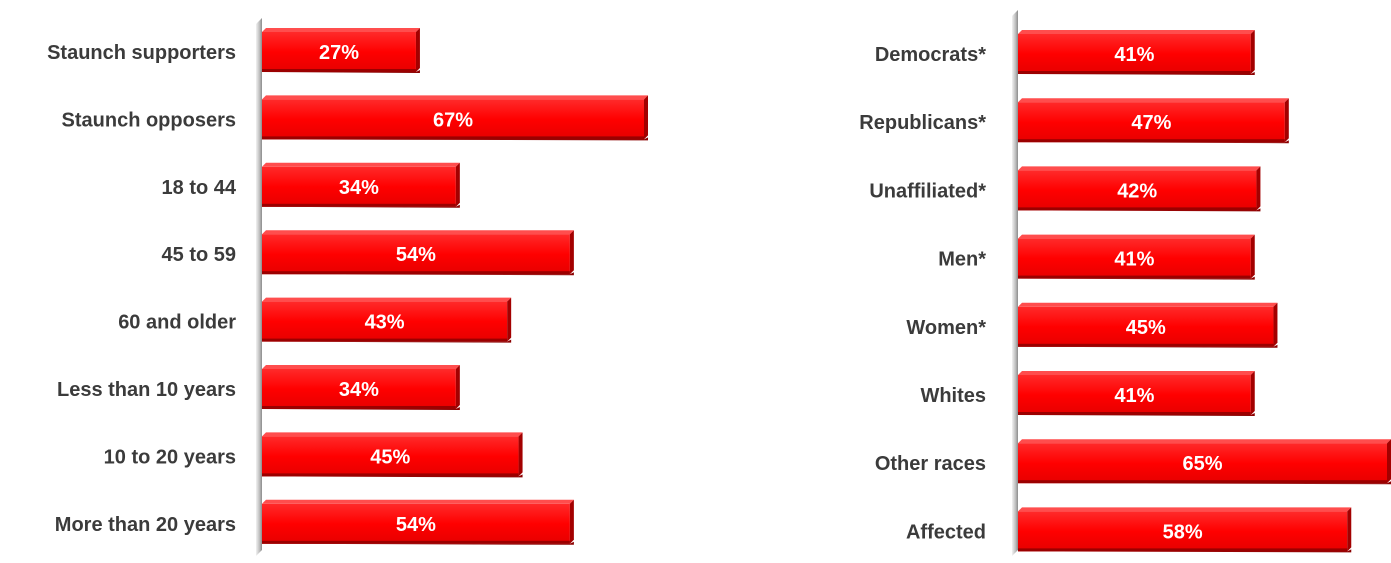 The image size is (1391, 563). I want to click on category-label: 18 to 44, so click(199, 188).